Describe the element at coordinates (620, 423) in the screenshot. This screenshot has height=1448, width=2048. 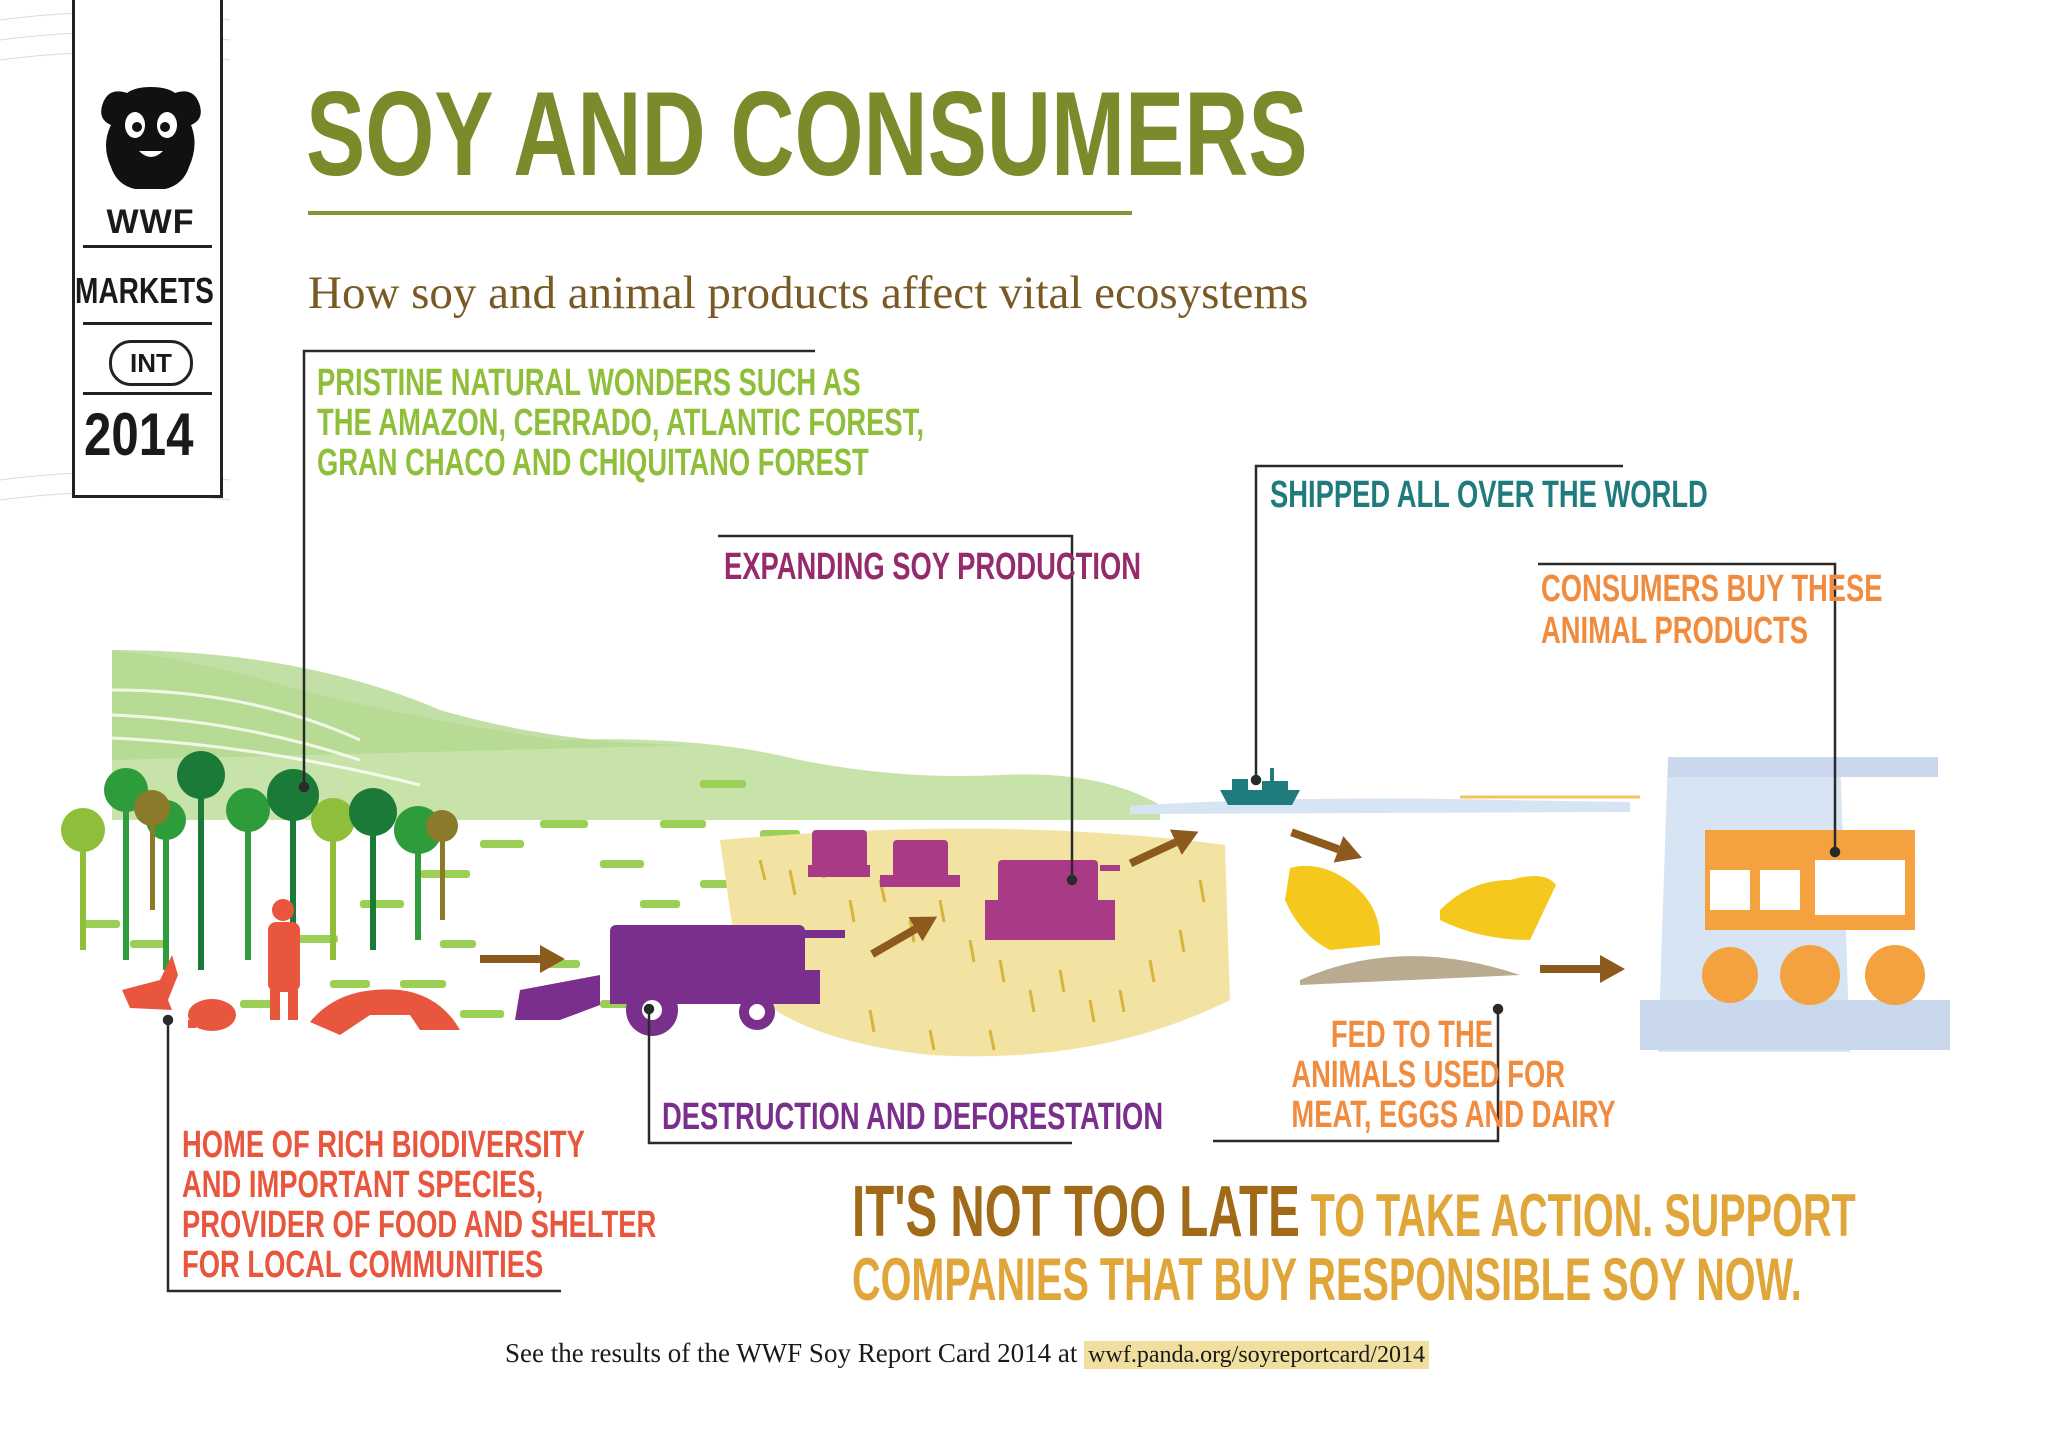
I see `callout-line: THE AMAZON, CERRADO, ATLANTIC FOREST,` at that location.